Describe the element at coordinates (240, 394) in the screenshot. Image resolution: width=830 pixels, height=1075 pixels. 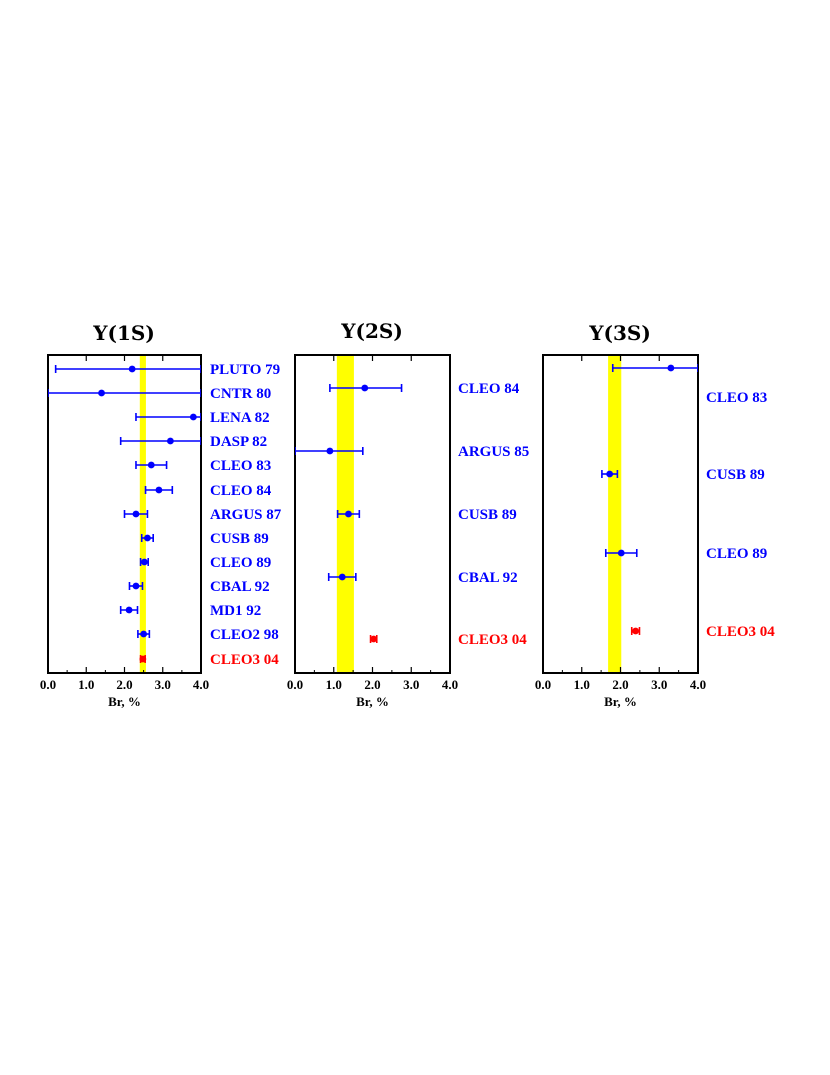
I see `experiment-label: CNTR 80` at that location.